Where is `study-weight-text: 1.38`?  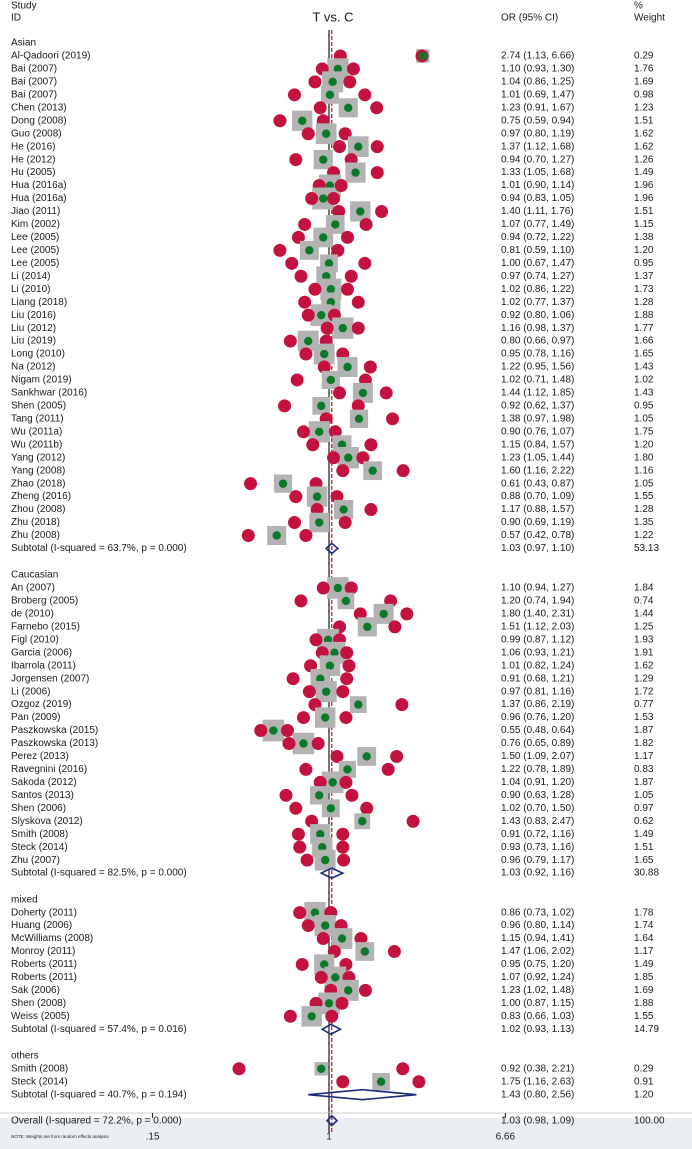 study-weight-text: 1.38 is located at coordinates (644, 237).